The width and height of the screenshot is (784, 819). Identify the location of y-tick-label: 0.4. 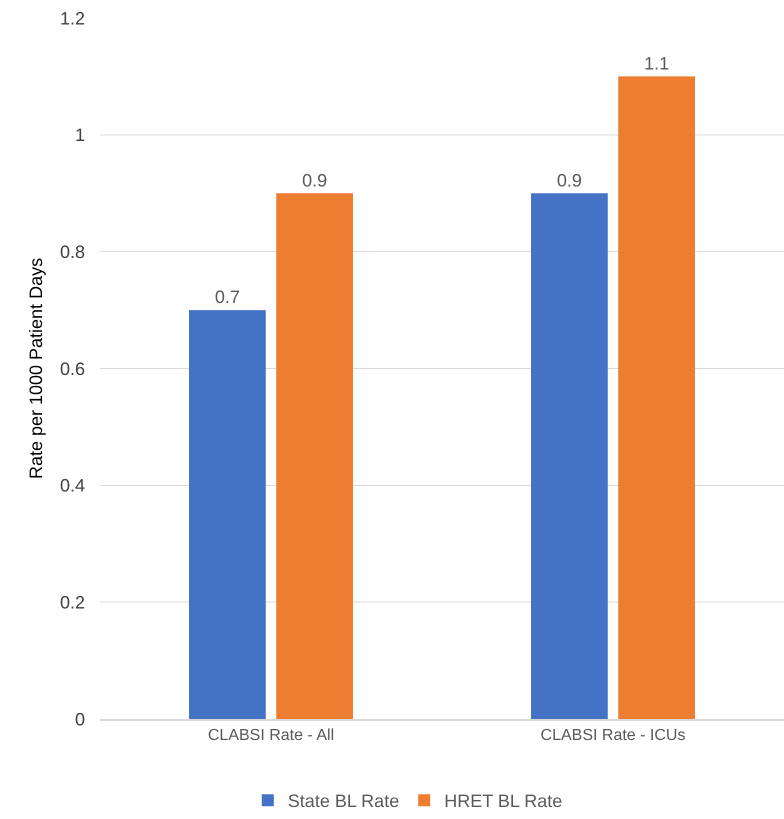
(72, 486).